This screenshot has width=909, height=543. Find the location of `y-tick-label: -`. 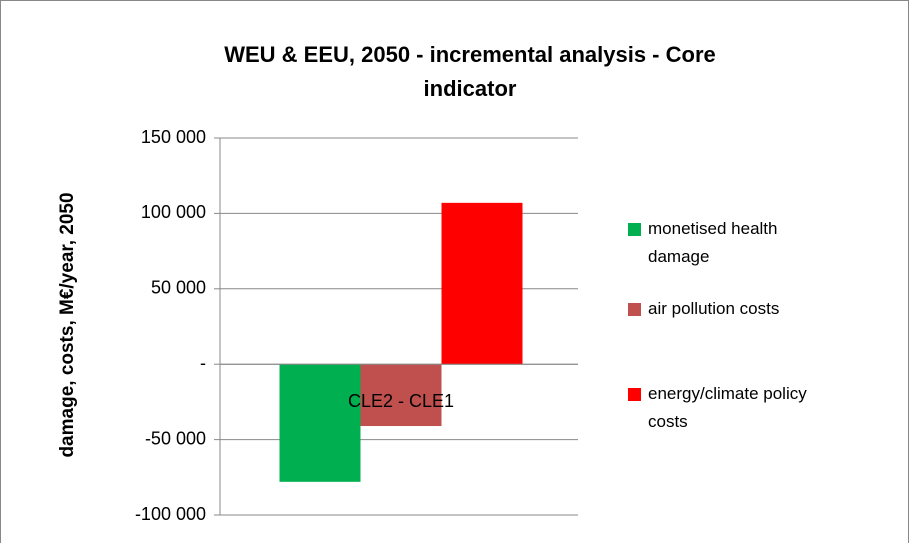

y-tick-label: - is located at coordinates (203, 363).